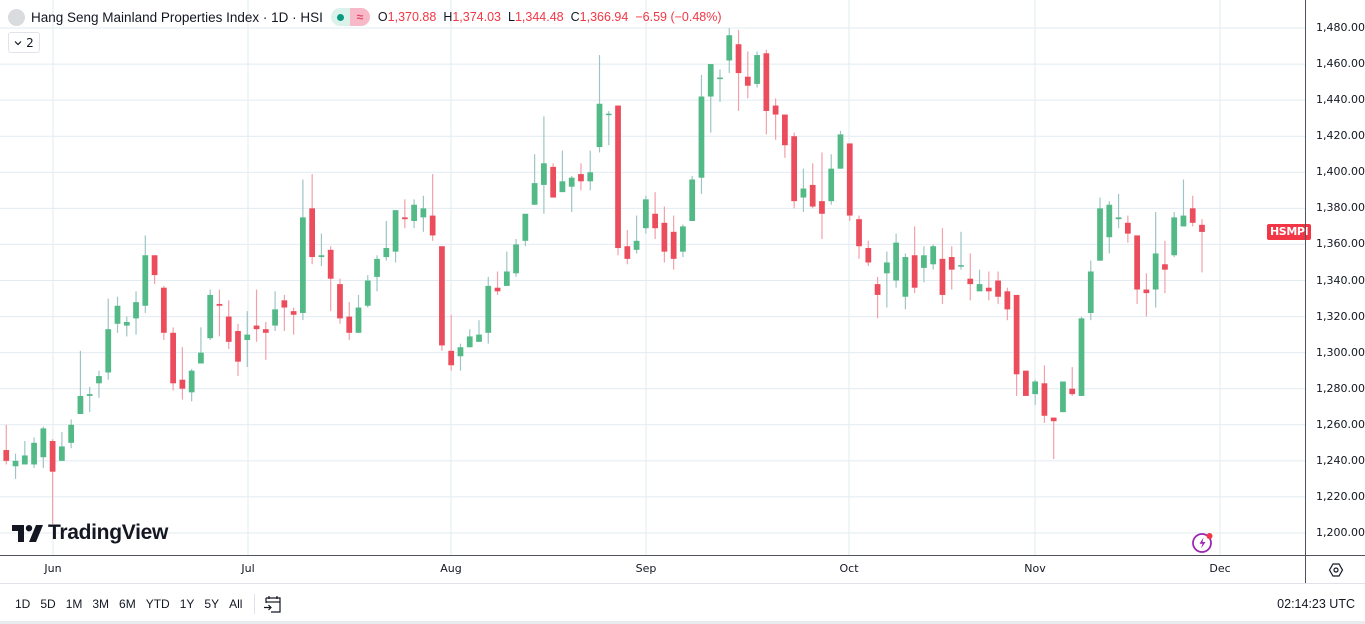 Image resolution: width=1365 pixels, height=624 pixels. What do you see at coordinates (74, 603) in the screenshot?
I see `range-1m-button: 1M` at bounding box center [74, 603].